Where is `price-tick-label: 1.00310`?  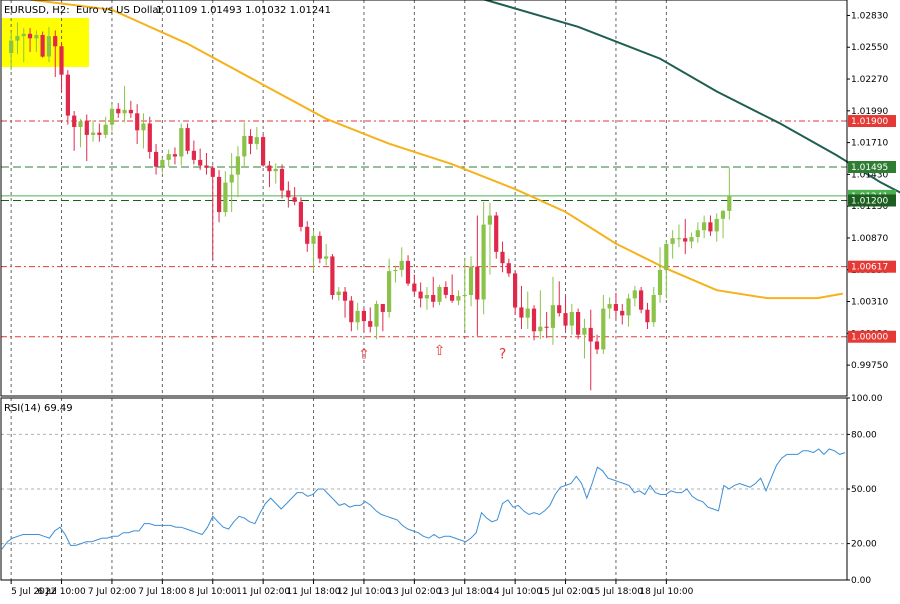
price-tick-label: 1.00310 is located at coordinates (869, 303).